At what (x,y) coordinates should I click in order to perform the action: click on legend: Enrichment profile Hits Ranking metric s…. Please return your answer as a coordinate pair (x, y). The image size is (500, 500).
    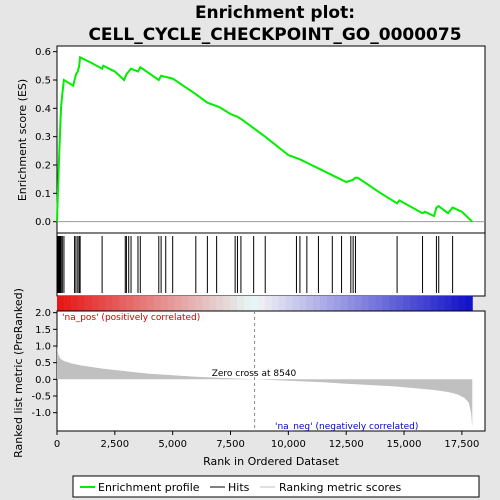
    Looking at the image, I should click on (276, 486).